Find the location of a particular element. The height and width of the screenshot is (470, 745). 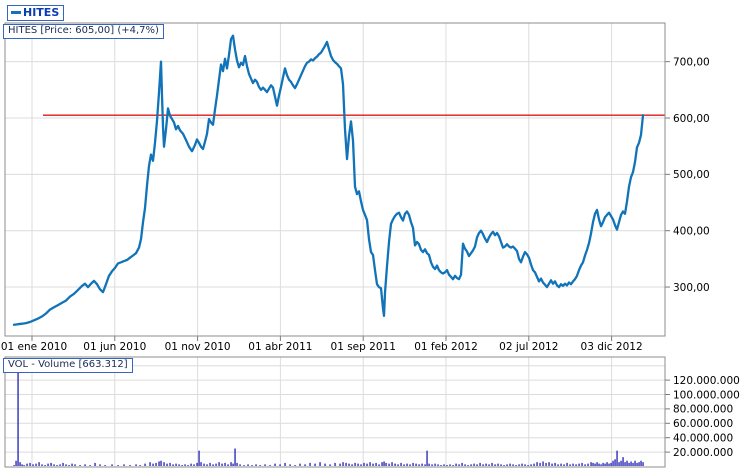

price-axis-label: 700,00 is located at coordinates (691, 62).